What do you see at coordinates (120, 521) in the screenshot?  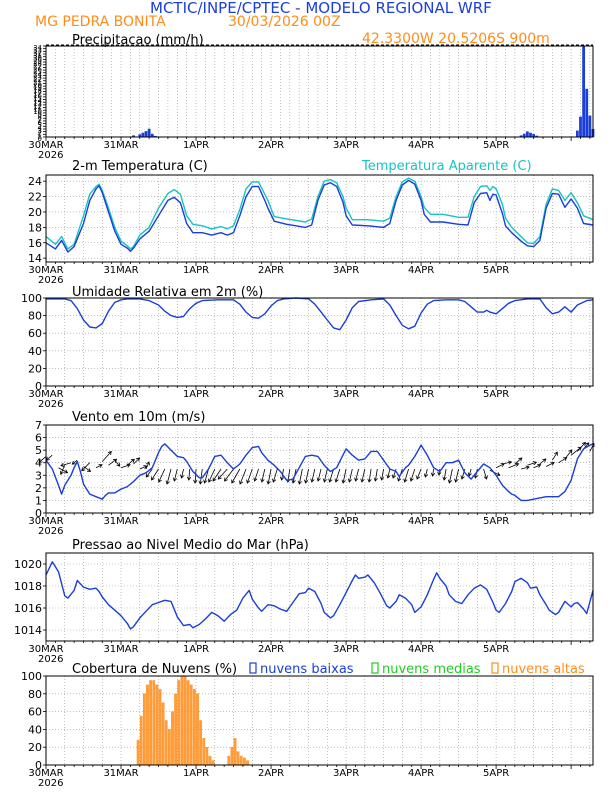 I see `x-tick-label: 31MAR` at bounding box center [120, 521].